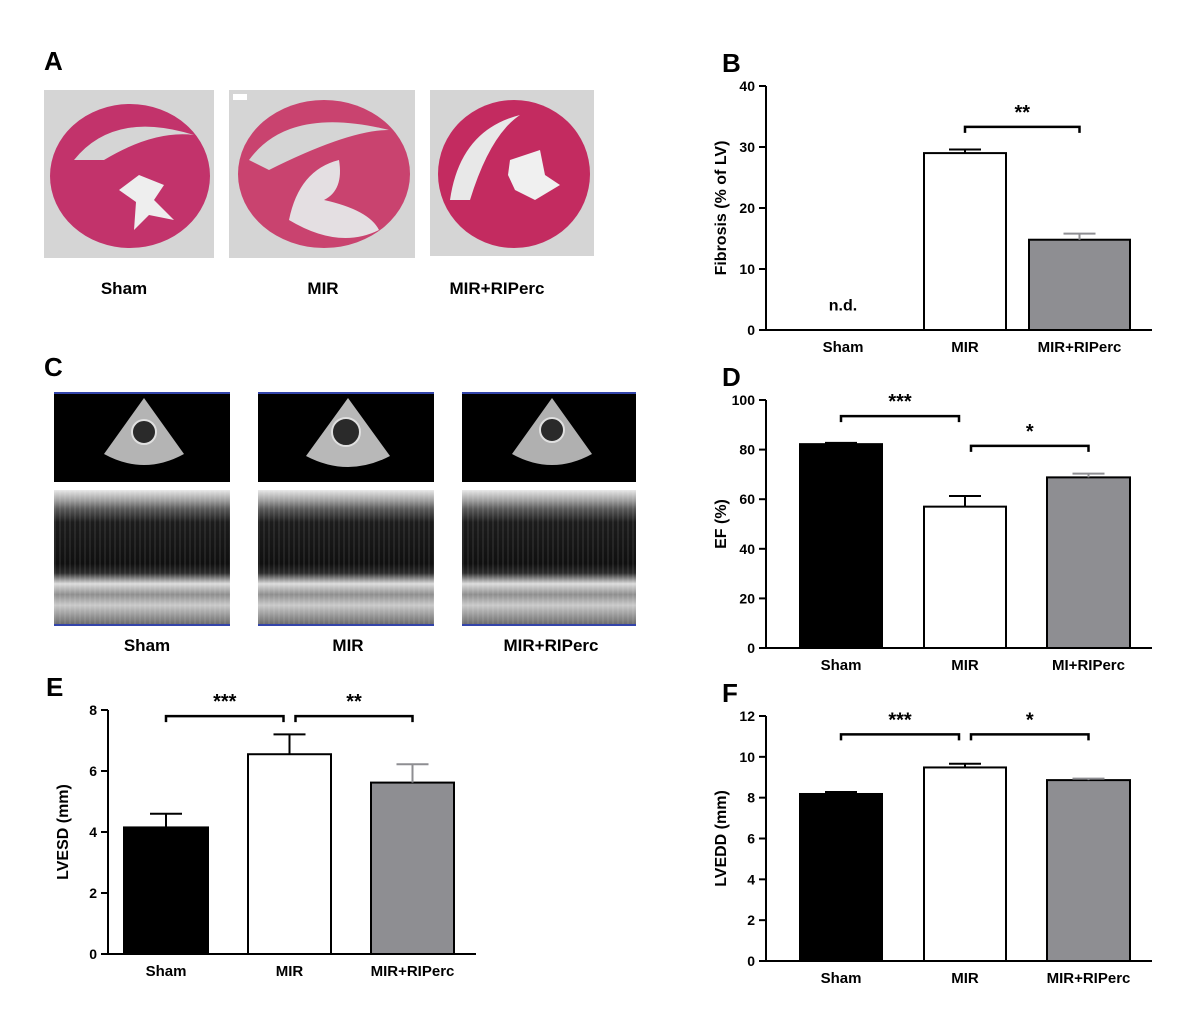 The width and height of the screenshot is (1200, 1030). Describe the element at coordinates (413, 971) in the screenshot. I see `category-label-e-2: MIR+RIPerc` at that location.